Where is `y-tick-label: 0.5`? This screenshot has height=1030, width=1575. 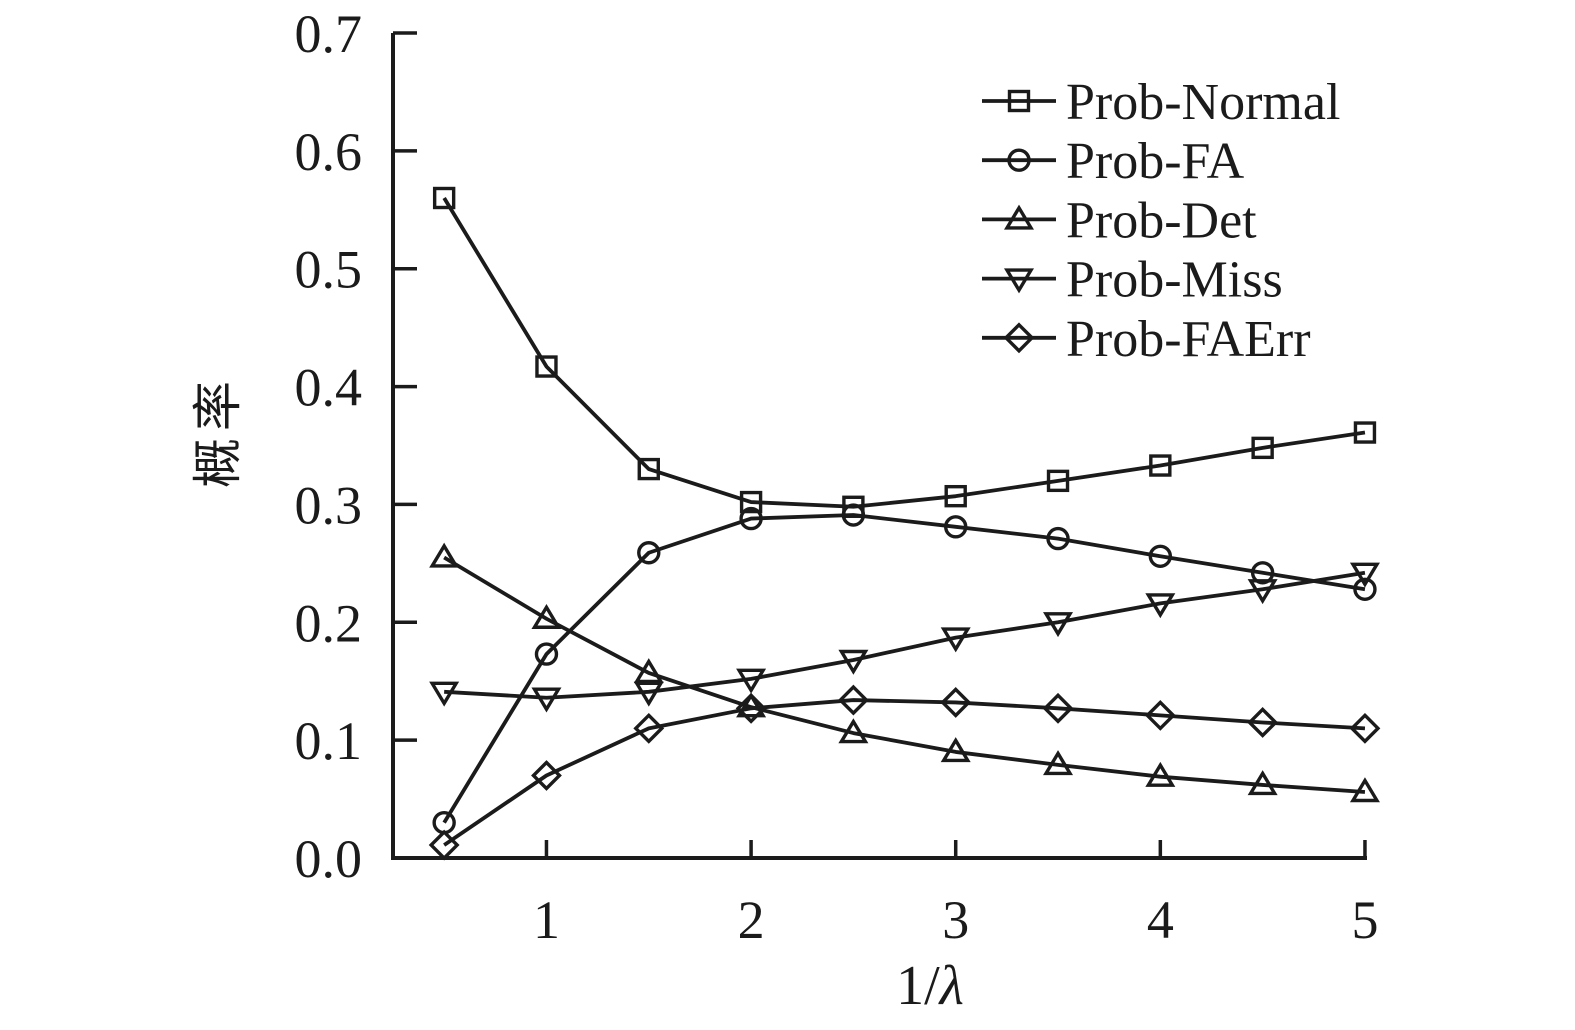 y-tick-label: 0.5 is located at coordinates (329, 270).